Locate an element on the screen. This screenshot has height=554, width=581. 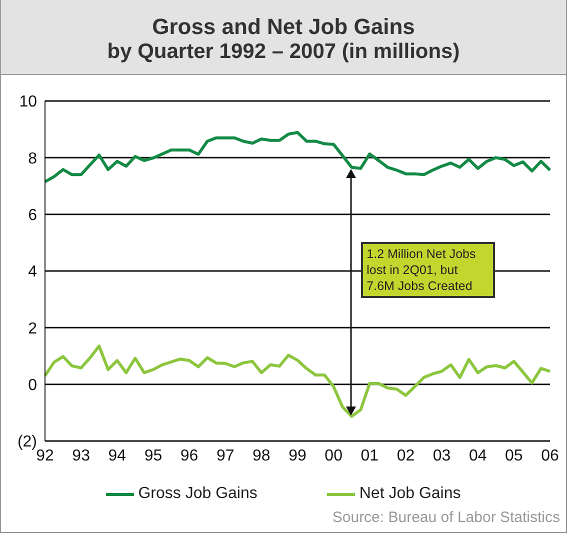
y-tick-label: 8 is located at coordinates (33, 159).